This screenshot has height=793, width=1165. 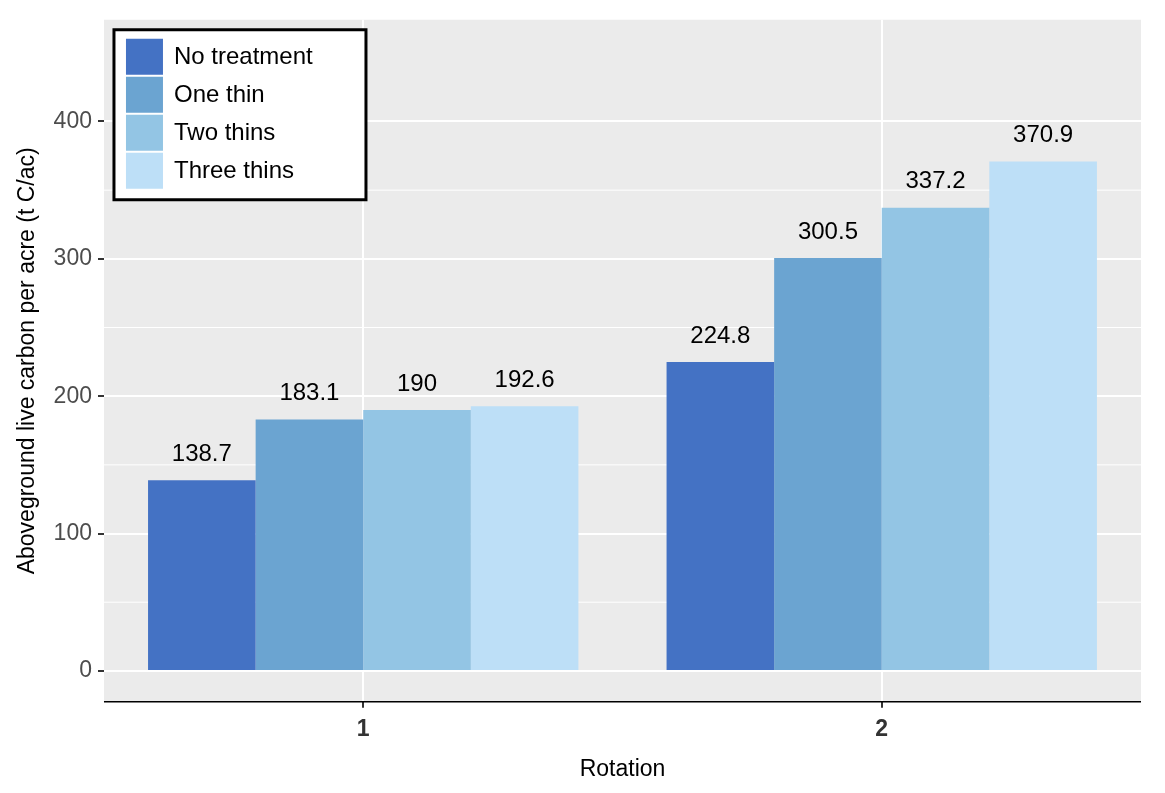 What do you see at coordinates (309, 392) in the screenshot?
I see `data-label: 183.1` at bounding box center [309, 392].